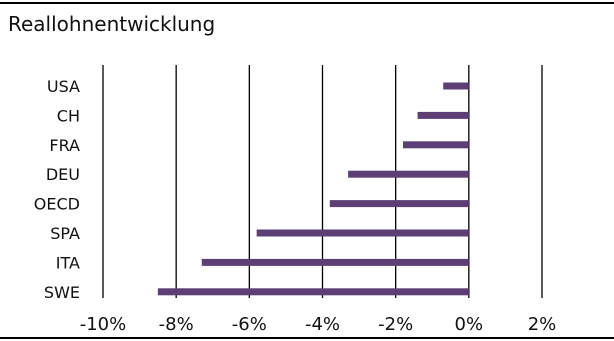 This screenshot has width=614, height=341. Describe the element at coordinates (395, 324) in the screenshot. I see `x-tick-label: -2%` at that location.